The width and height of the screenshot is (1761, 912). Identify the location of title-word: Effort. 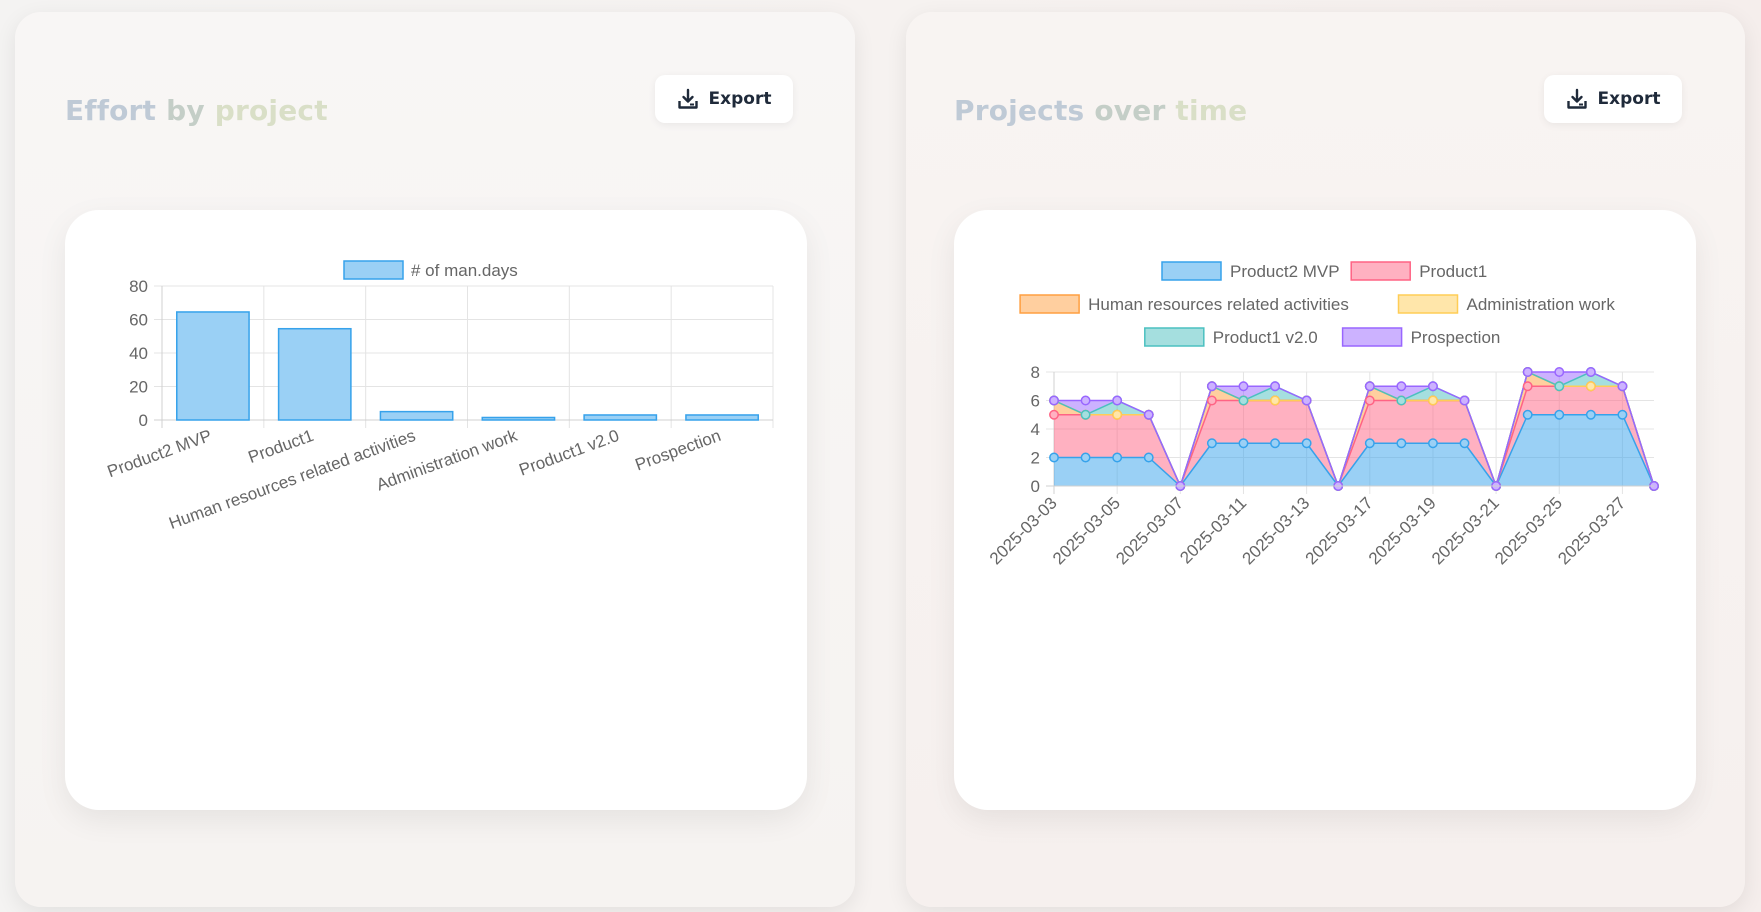
(111, 110).